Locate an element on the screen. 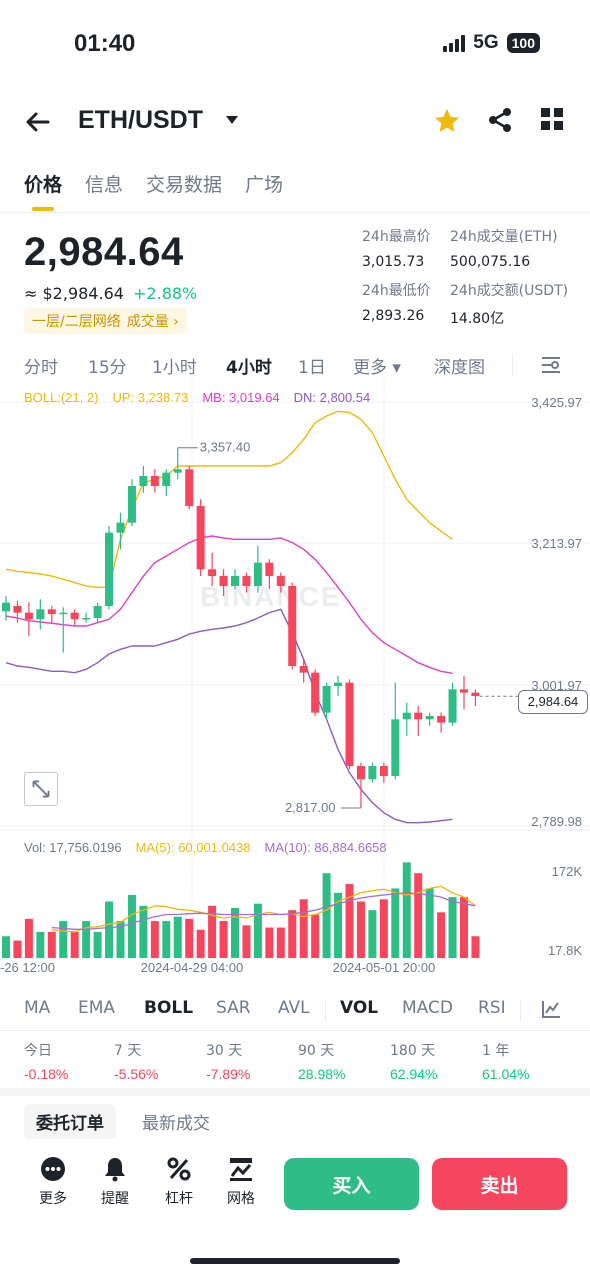 This screenshot has width=590, height=1278. stat-vol-usdt-label: 24h成交额(USDT) is located at coordinates (509, 291).